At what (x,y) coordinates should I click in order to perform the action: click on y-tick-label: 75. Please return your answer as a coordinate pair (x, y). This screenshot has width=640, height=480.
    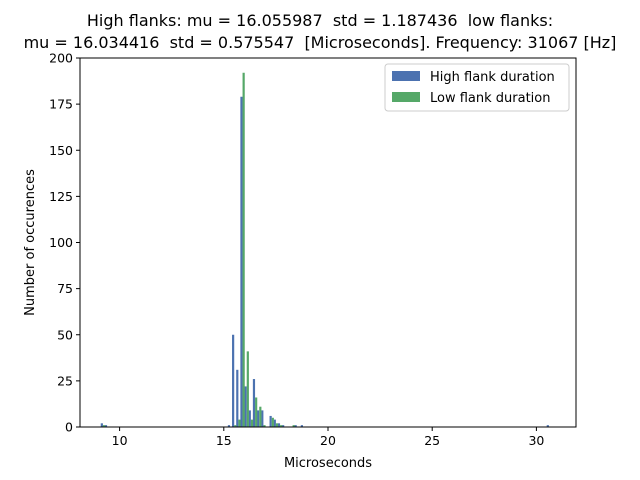
    Looking at the image, I should click on (65, 288).